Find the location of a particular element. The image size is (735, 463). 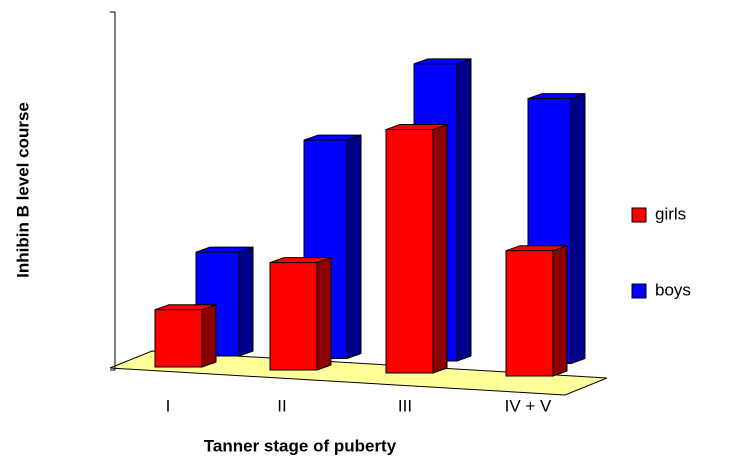

x-tick-label: III is located at coordinates (405, 405).